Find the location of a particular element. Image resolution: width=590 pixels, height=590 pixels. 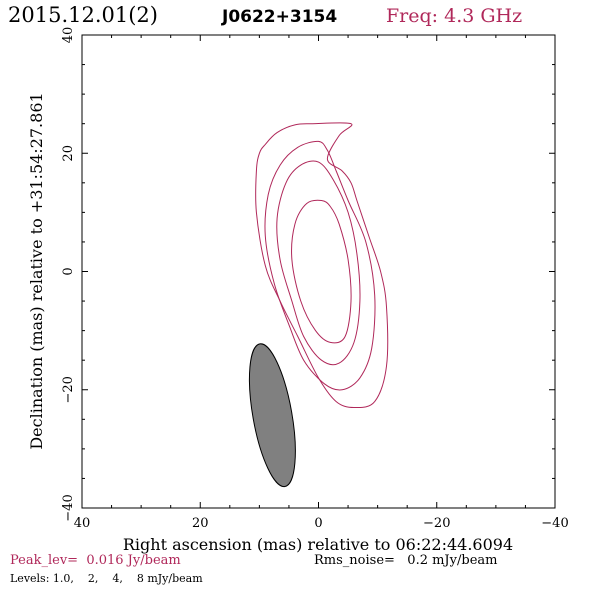

y-tick-label: −20 is located at coordinates (68, 389).